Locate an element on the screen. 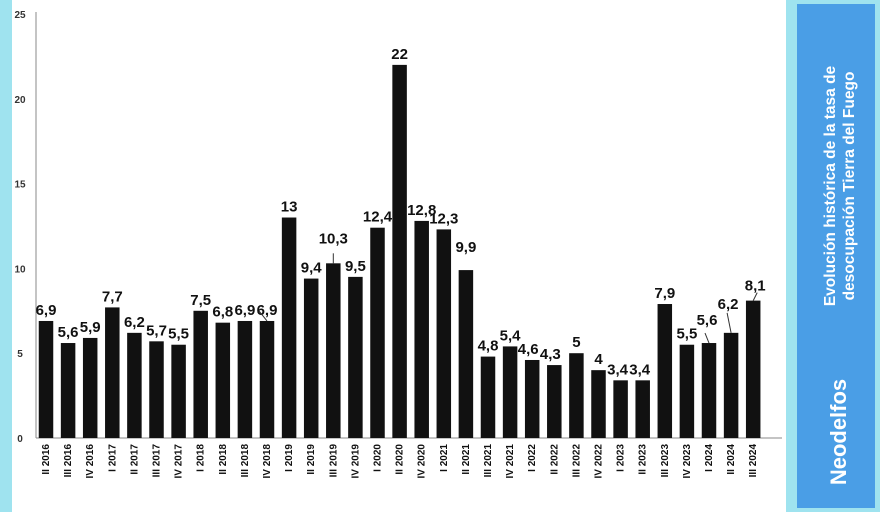  x-tick-label: I 2018 is located at coordinates (201, 458).